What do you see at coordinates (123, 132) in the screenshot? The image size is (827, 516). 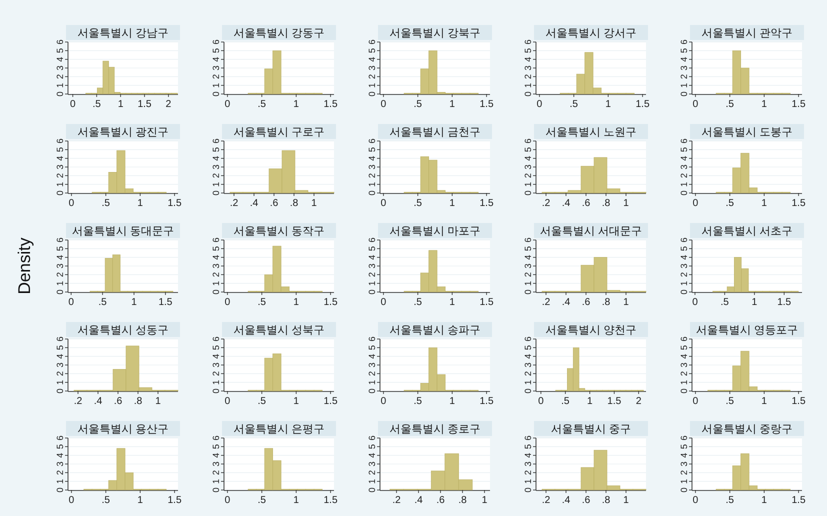 I see `chart-title: 서울특별시 광진구` at bounding box center [123, 132].